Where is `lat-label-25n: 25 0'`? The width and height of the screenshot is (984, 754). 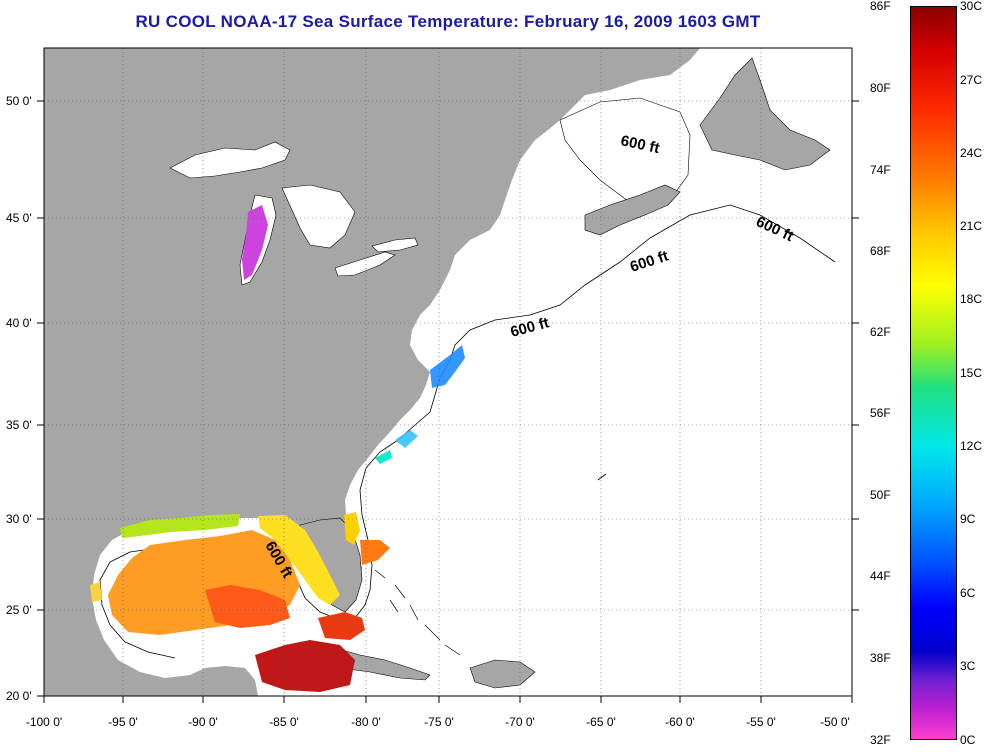
lat-label-25n: 25 0' is located at coordinates (19, 610).